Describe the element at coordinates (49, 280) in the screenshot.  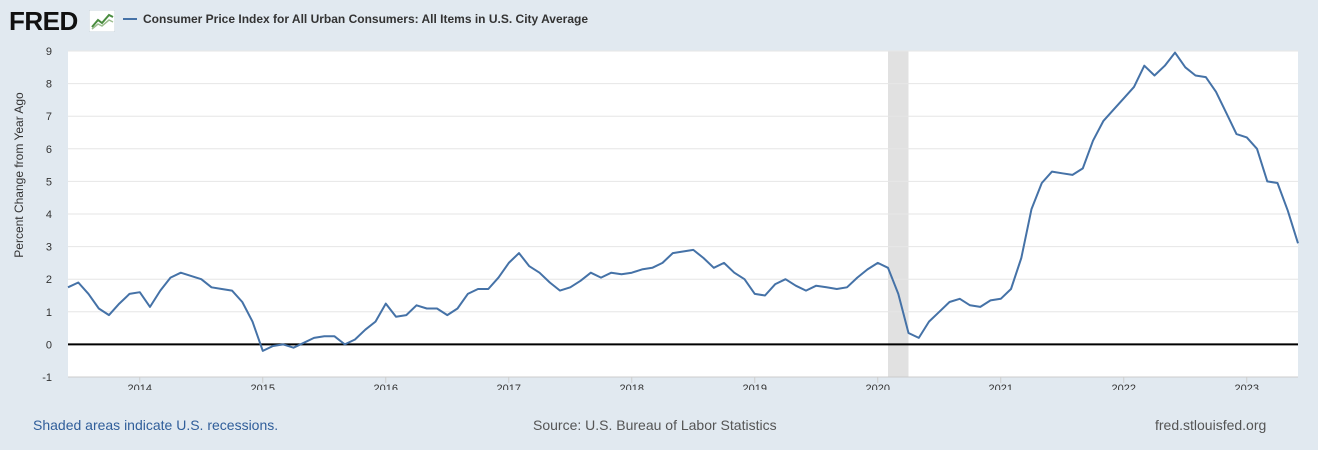
I see `y-tick-label: 2` at that location.